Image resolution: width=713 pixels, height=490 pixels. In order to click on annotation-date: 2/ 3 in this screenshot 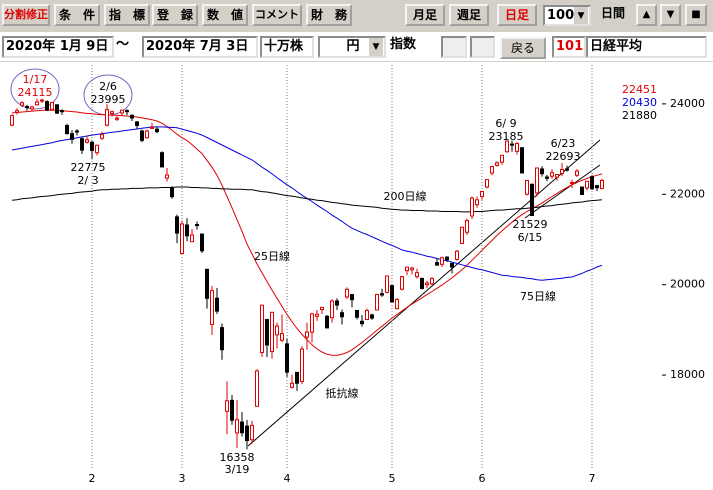, I will do `click(87, 180)`.